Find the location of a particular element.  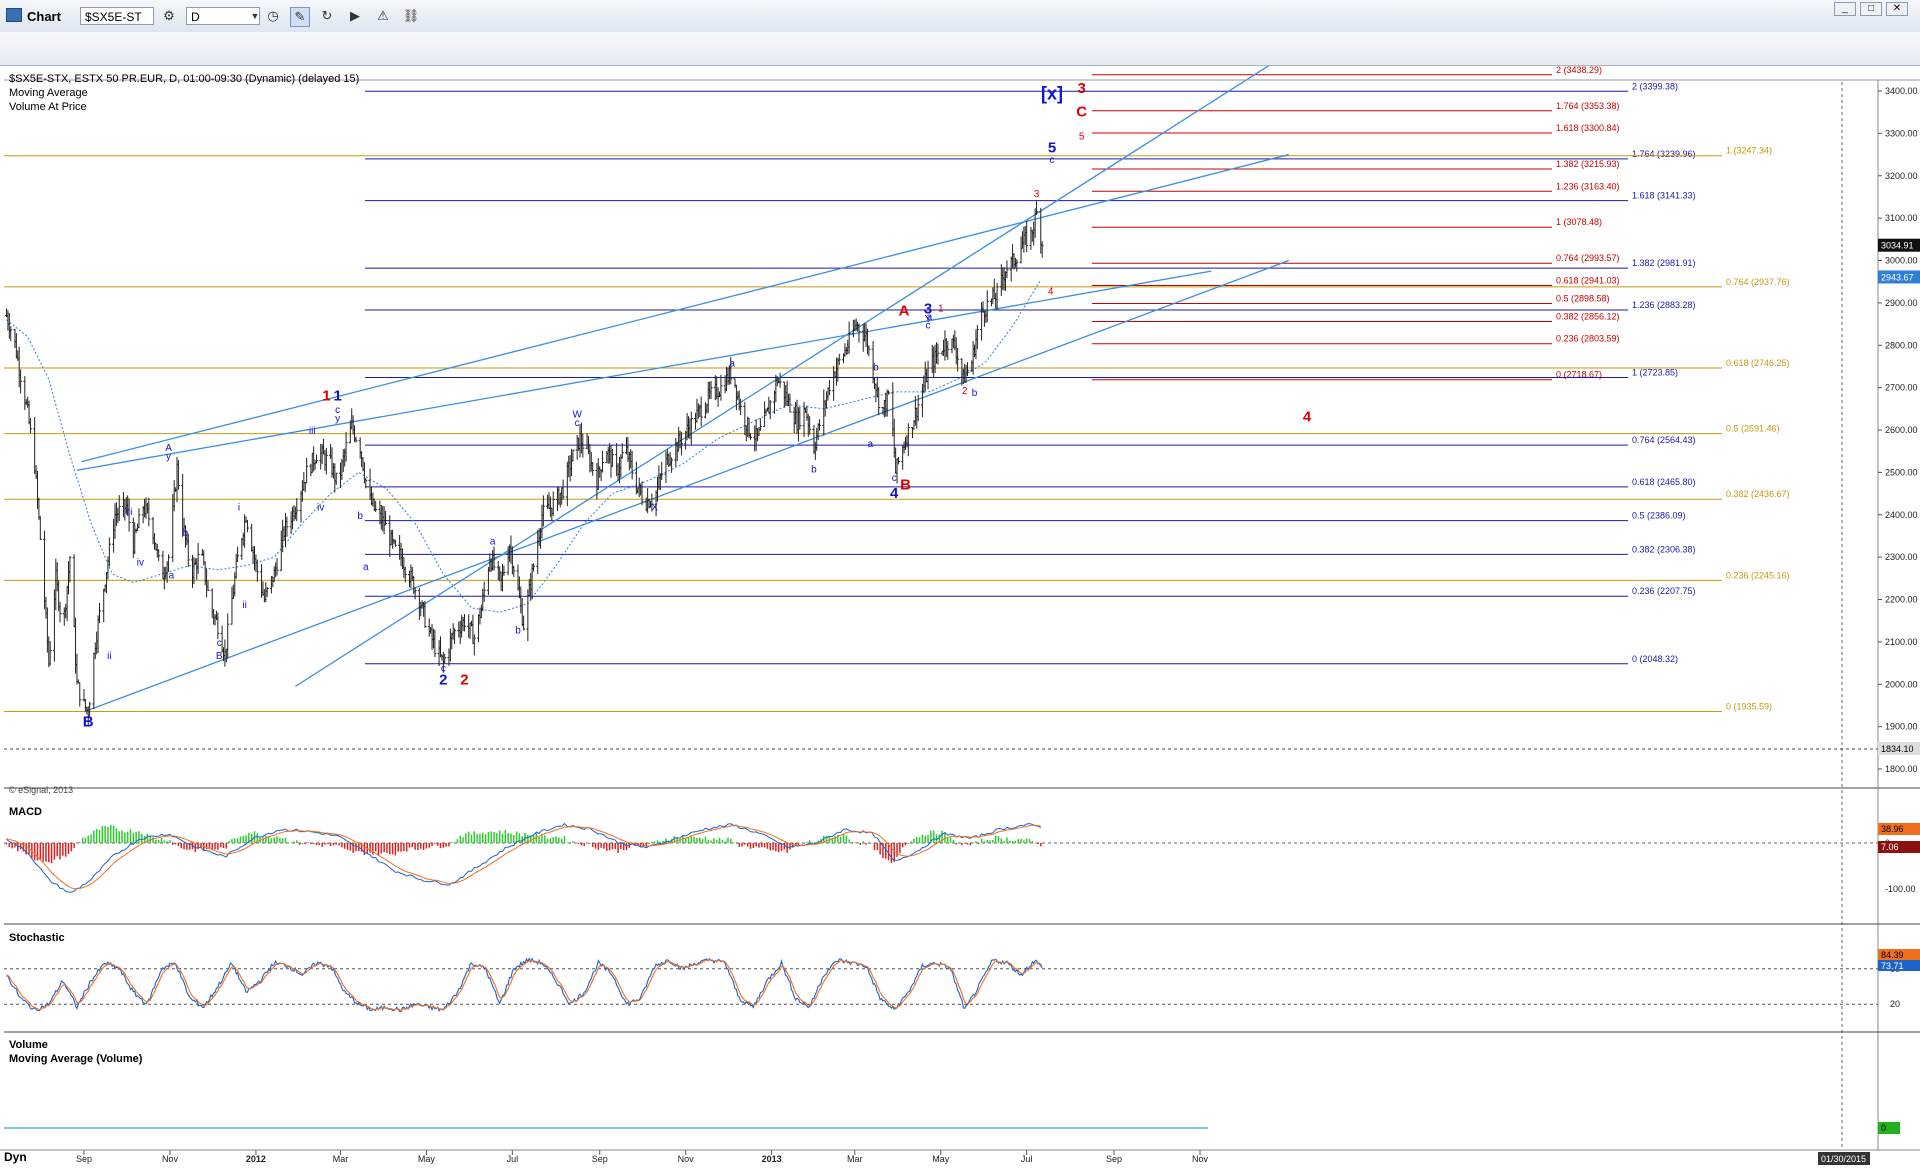

pencil-icon: ✎ is located at coordinates (300, 17).